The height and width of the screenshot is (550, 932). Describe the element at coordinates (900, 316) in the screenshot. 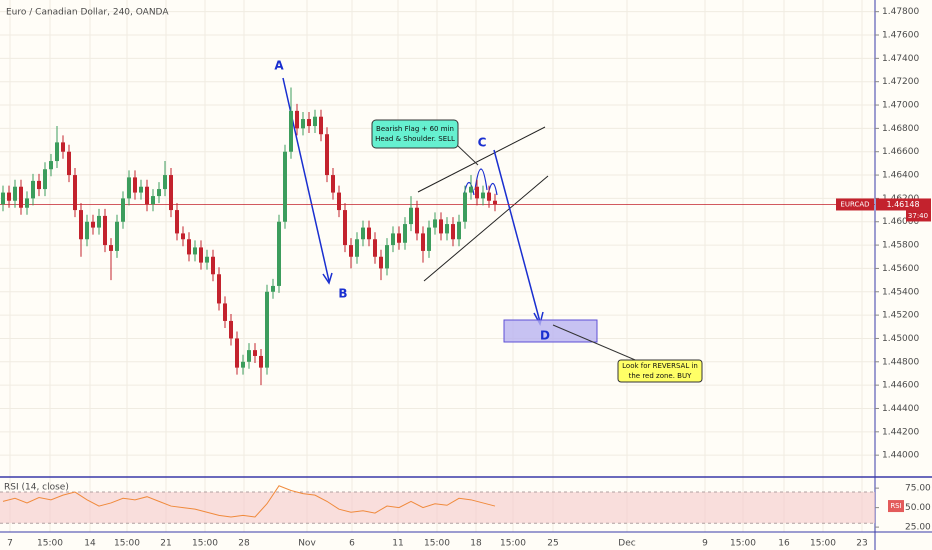

I see `y-tick-label: 1.45200` at that location.